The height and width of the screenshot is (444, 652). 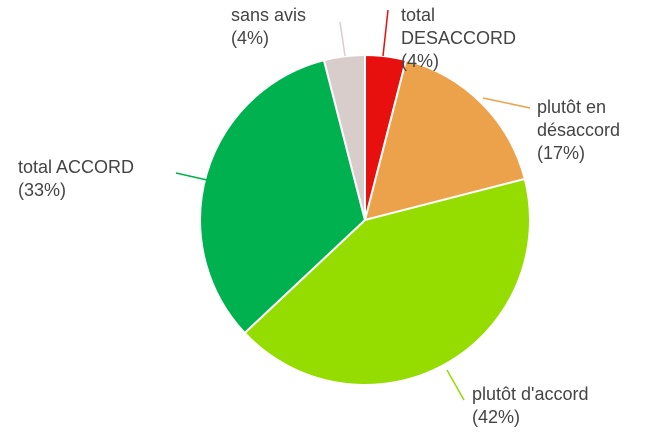 What do you see at coordinates (557, 406) in the screenshot?
I see `slice-label: plutôt d'accord (42%)` at bounding box center [557, 406].